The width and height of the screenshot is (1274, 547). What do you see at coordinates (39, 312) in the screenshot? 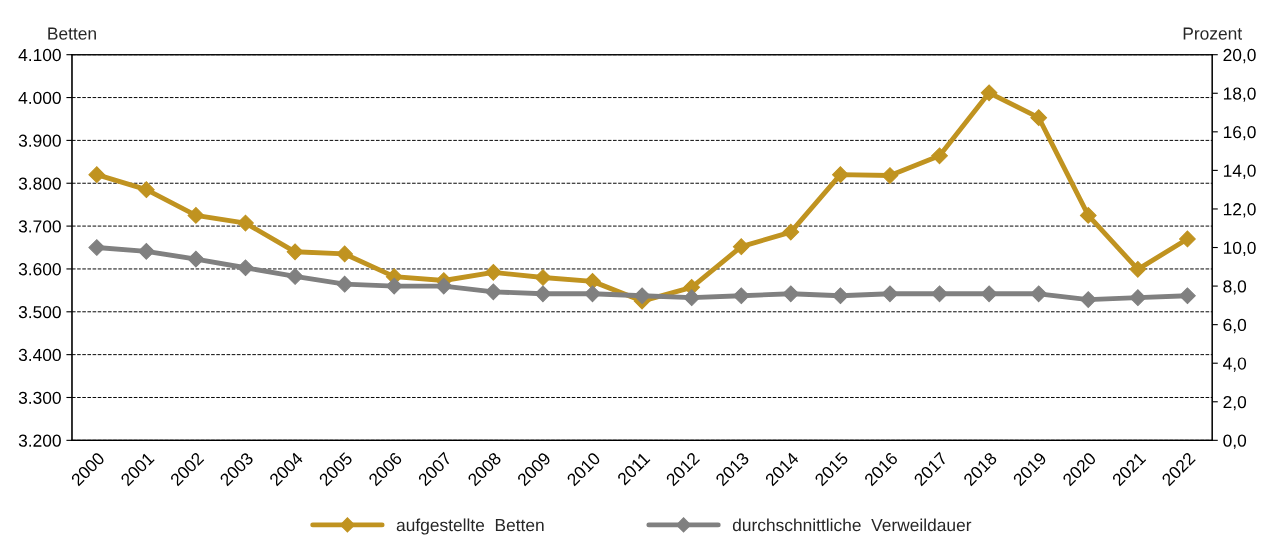
I see `y-tick-label: 3.500` at bounding box center [39, 312].